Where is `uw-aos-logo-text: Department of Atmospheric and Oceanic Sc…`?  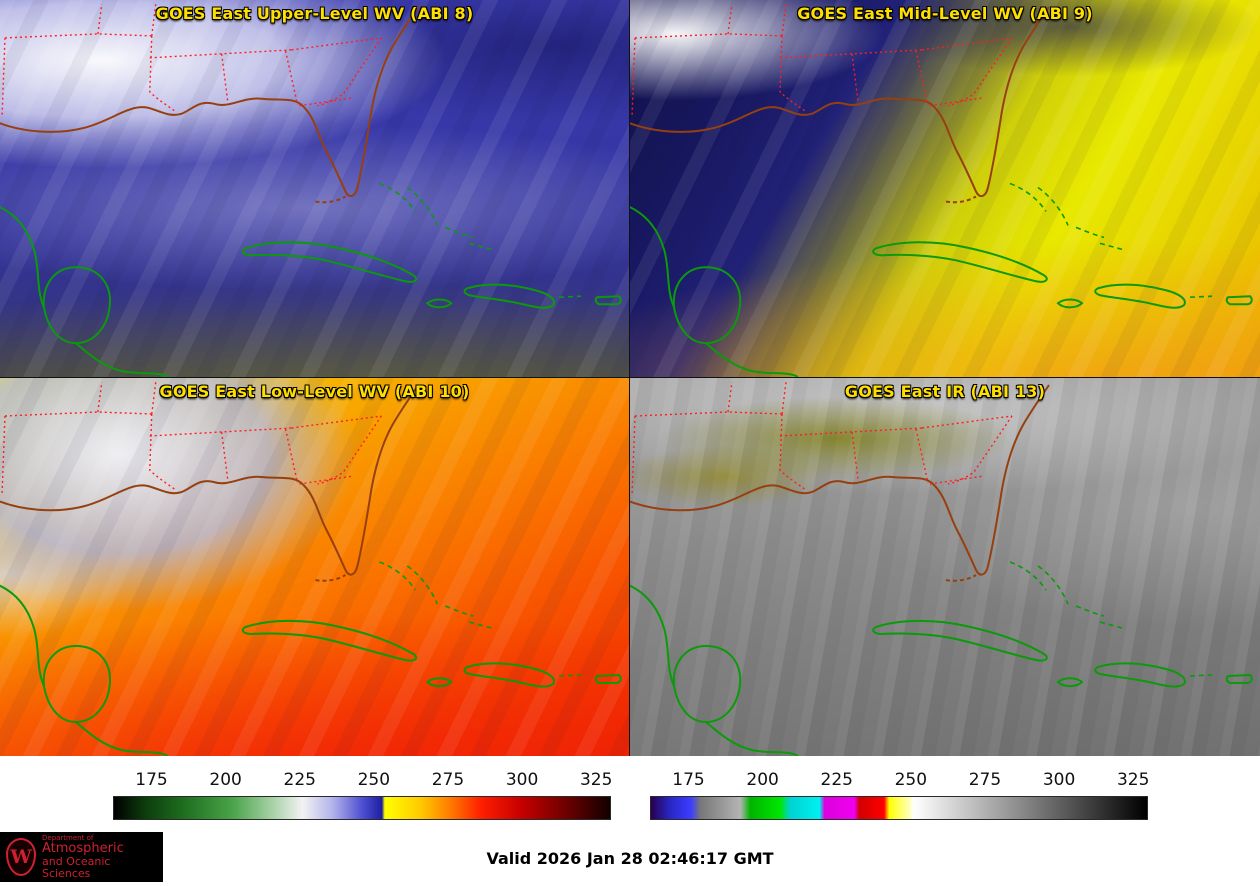 uw-aos-logo-text: Department of Atmospheric and Oceanic Sc… is located at coordinates (99, 856).